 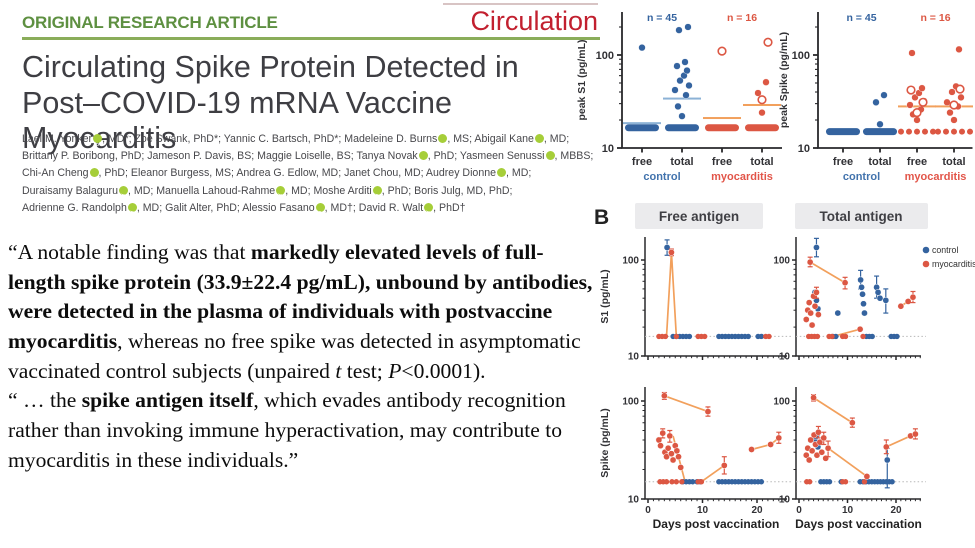 What do you see at coordinates (55, 173) in the screenshot?
I see `author-names: Chi-An Cheng` at bounding box center [55, 173].